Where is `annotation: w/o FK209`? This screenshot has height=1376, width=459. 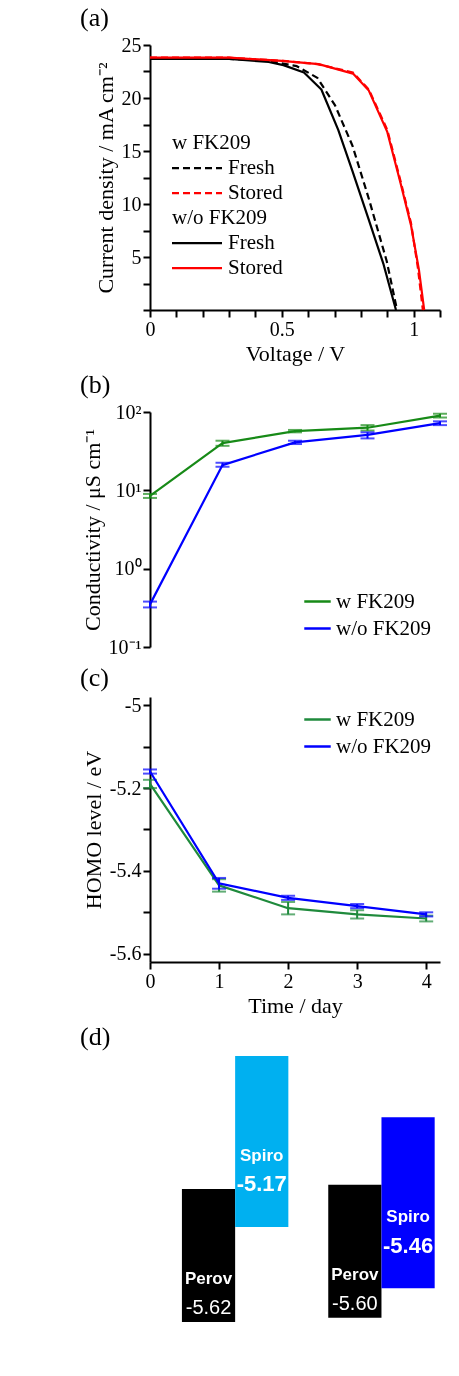
annotation: w/o FK209 is located at coordinates (220, 217).